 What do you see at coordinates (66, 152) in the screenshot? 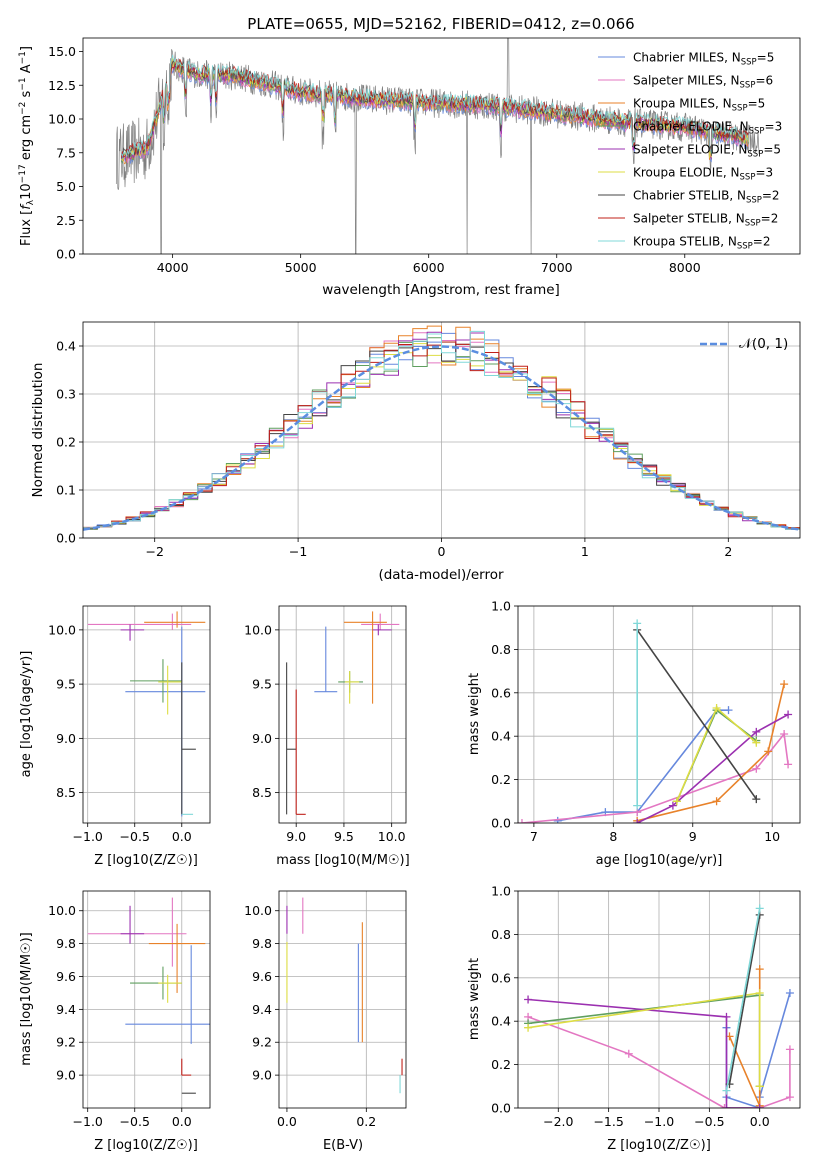
I see `y-tick-label: 7.5` at bounding box center [66, 152].